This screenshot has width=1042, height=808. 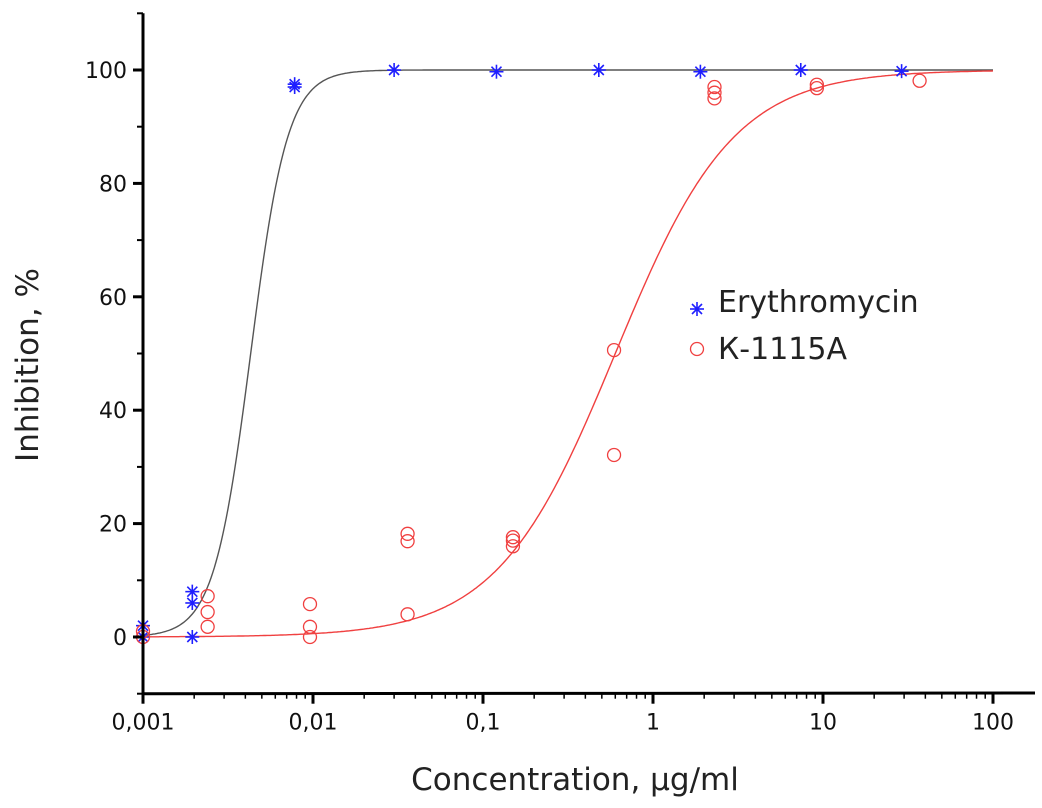 What do you see at coordinates (28, 365) in the screenshot?
I see `y-axis-label: Inhibition, %` at bounding box center [28, 365].